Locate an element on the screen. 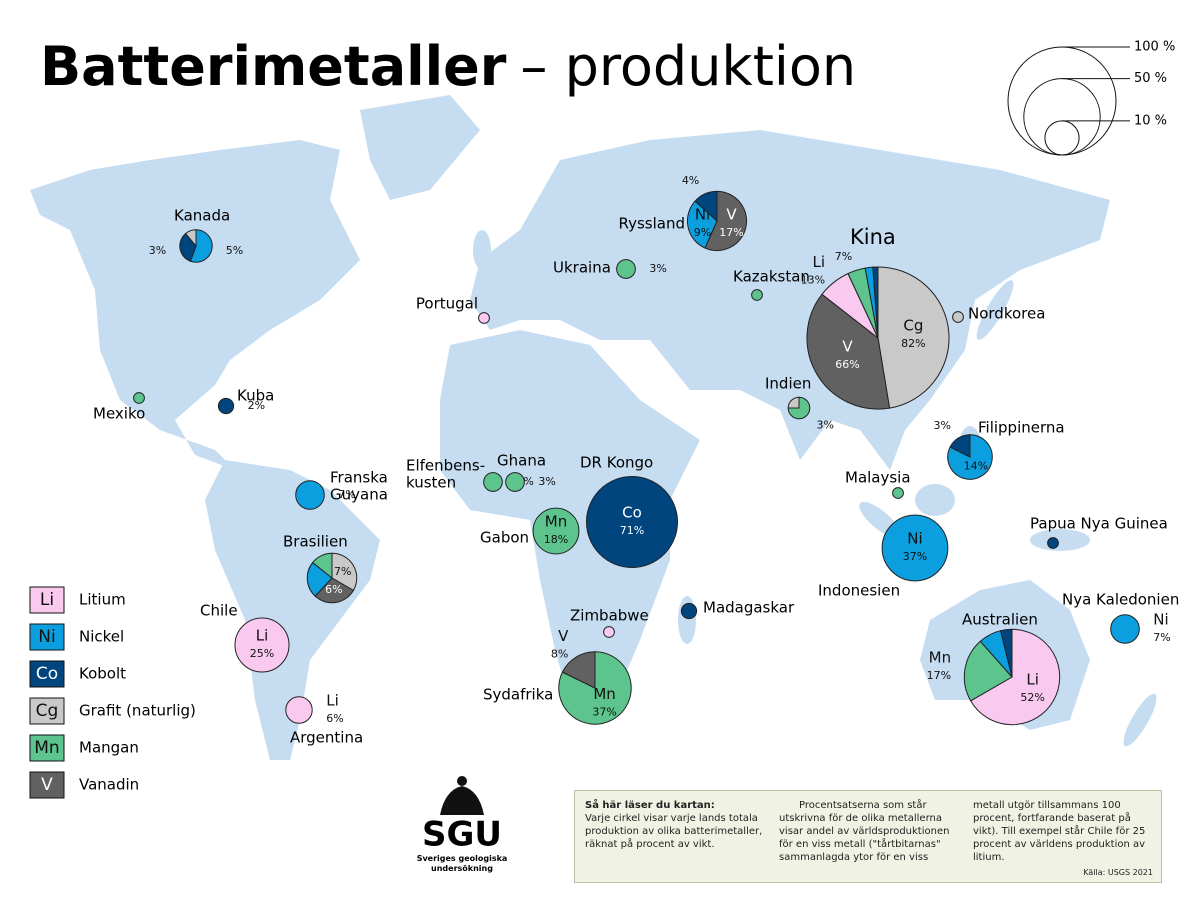 The width and height of the screenshot is (1200, 914). scale-legend: 100 % 50 % 10 % is located at coordinates (1091, 98).